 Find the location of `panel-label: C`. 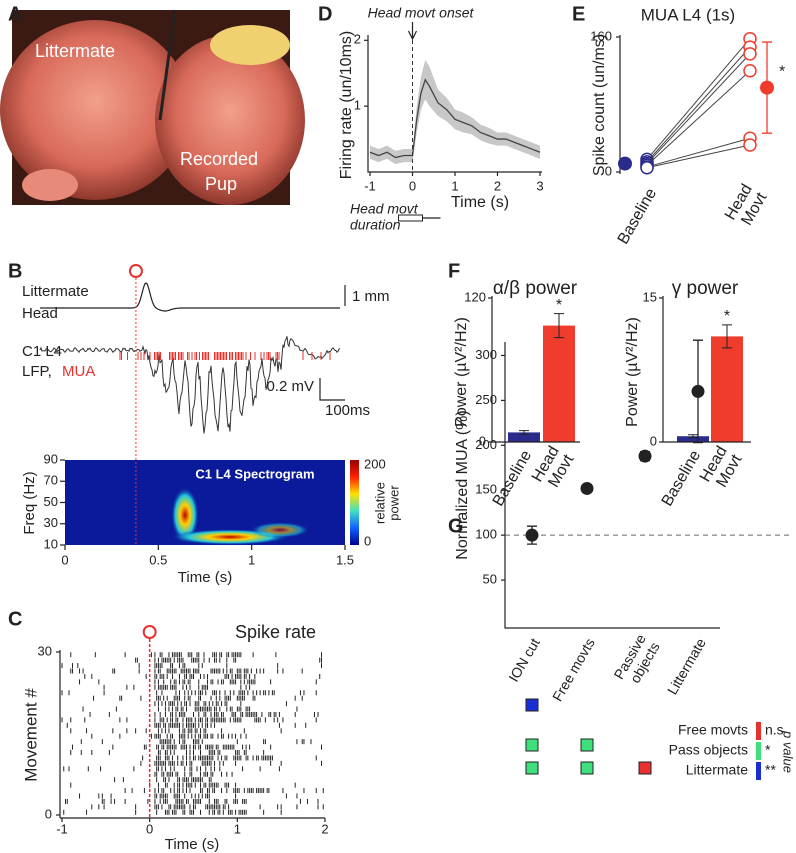

panel-label: C is located at coordinates (15, 619).